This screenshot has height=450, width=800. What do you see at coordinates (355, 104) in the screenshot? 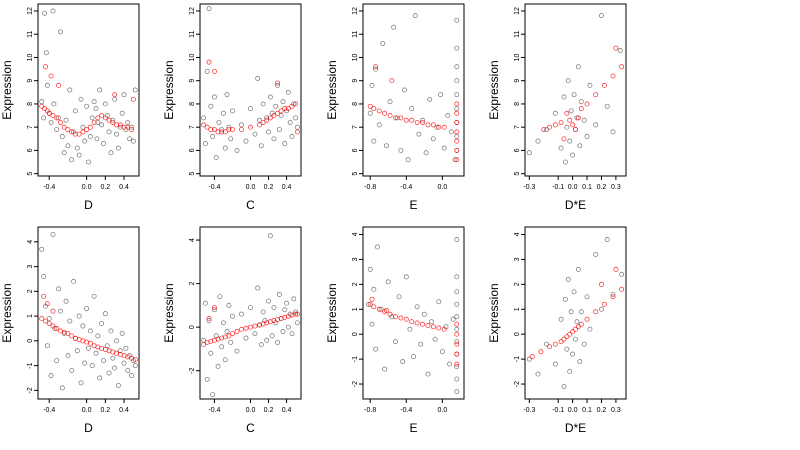
I see `y-tick-label: 8` at bounding box center [355, 104].